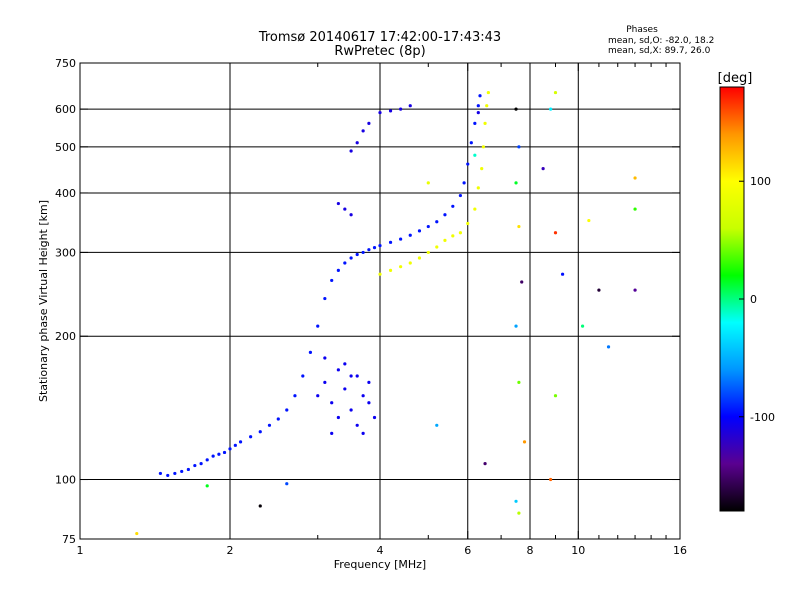 This screenshot has width=800, height=600. Describe the element at coordinates (230, 550) in the screenshot. I see `x-tick-label: 2` at that location.